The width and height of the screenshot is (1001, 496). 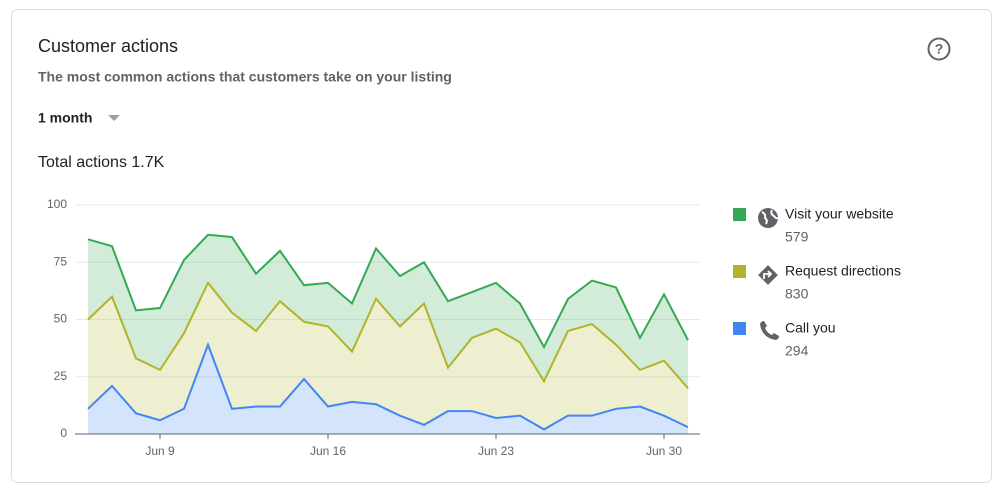 What do you see at coordinates (101, 162) in the screenshot?
I see `chart-title: Total actions 1.7K` at bounding box center [101, 162].